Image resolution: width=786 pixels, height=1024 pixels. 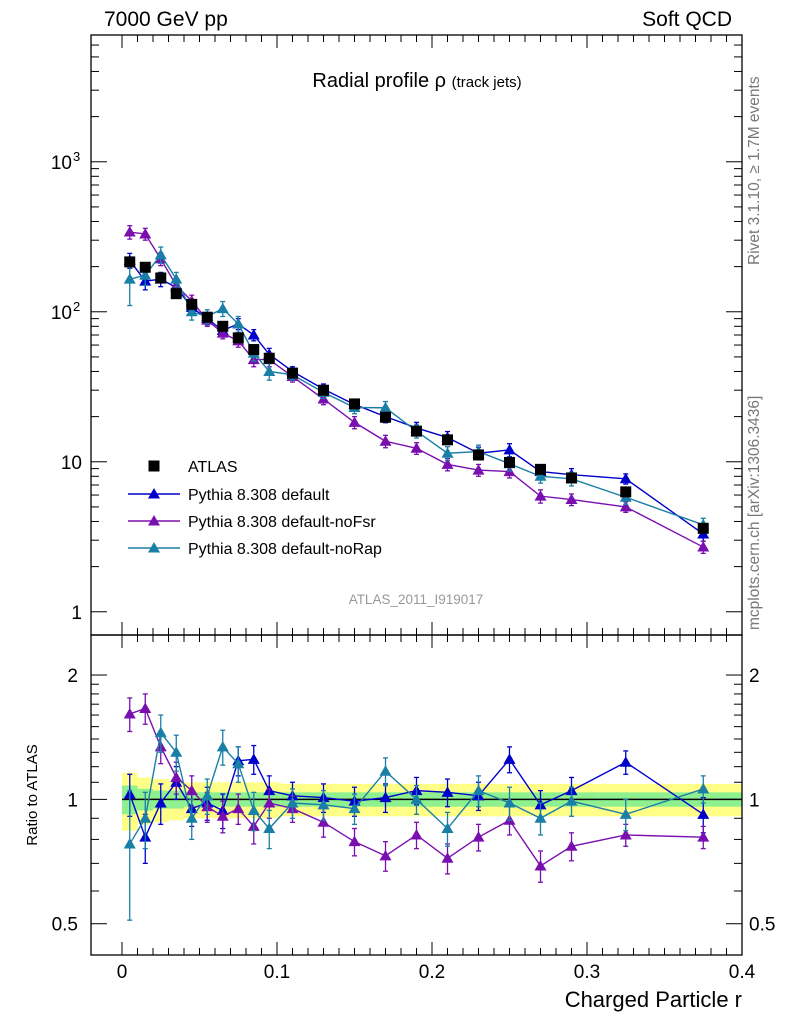 What do you see at coordinates (687, 19) in the screenshot?
I see `header-category-label: Soft QCD` at bounding box center [687, 19].